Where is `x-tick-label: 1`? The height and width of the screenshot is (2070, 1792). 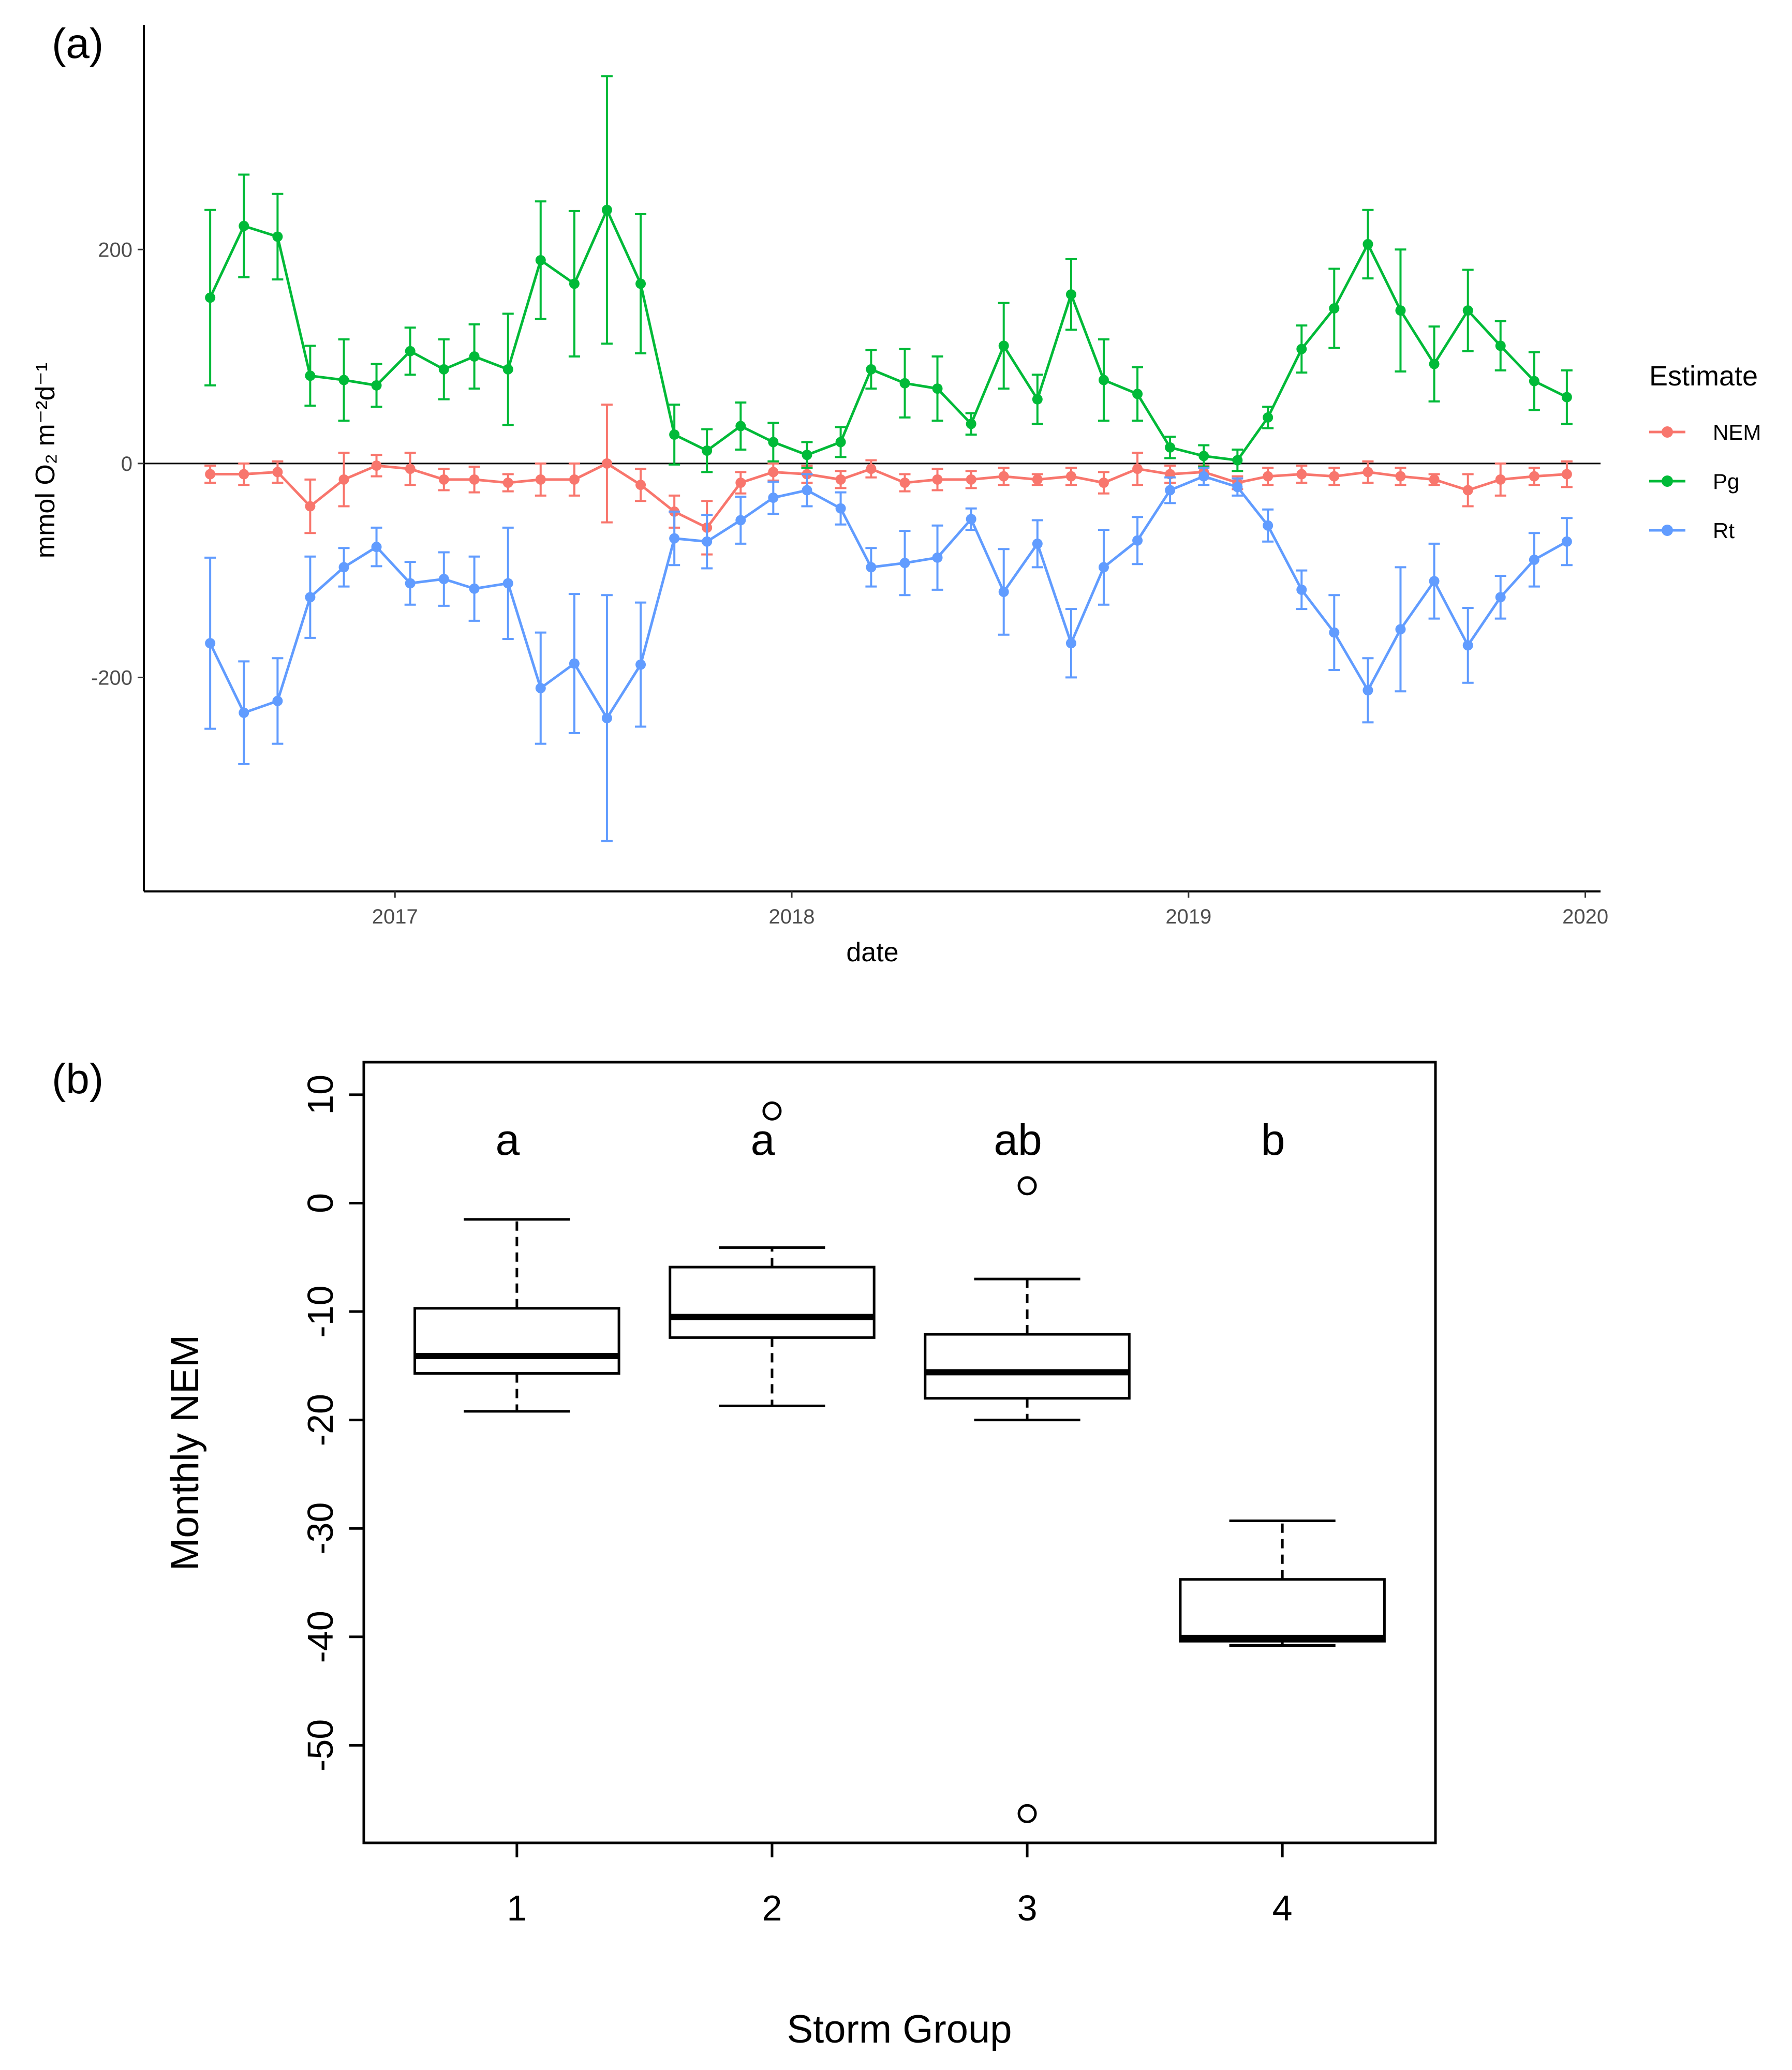
x-tick-label: 1 is located at coordinates (517, 1908).